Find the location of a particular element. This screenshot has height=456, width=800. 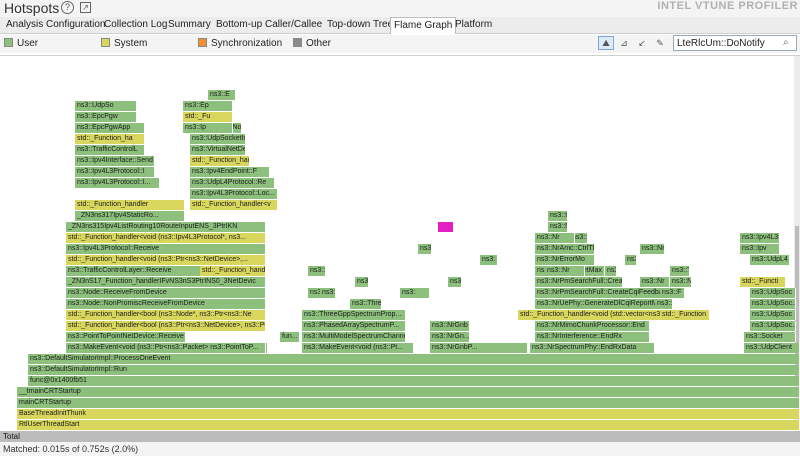

flame-frame: ns3::DefaultSimulatorImpl::Run is located at coordinates (414, 370).